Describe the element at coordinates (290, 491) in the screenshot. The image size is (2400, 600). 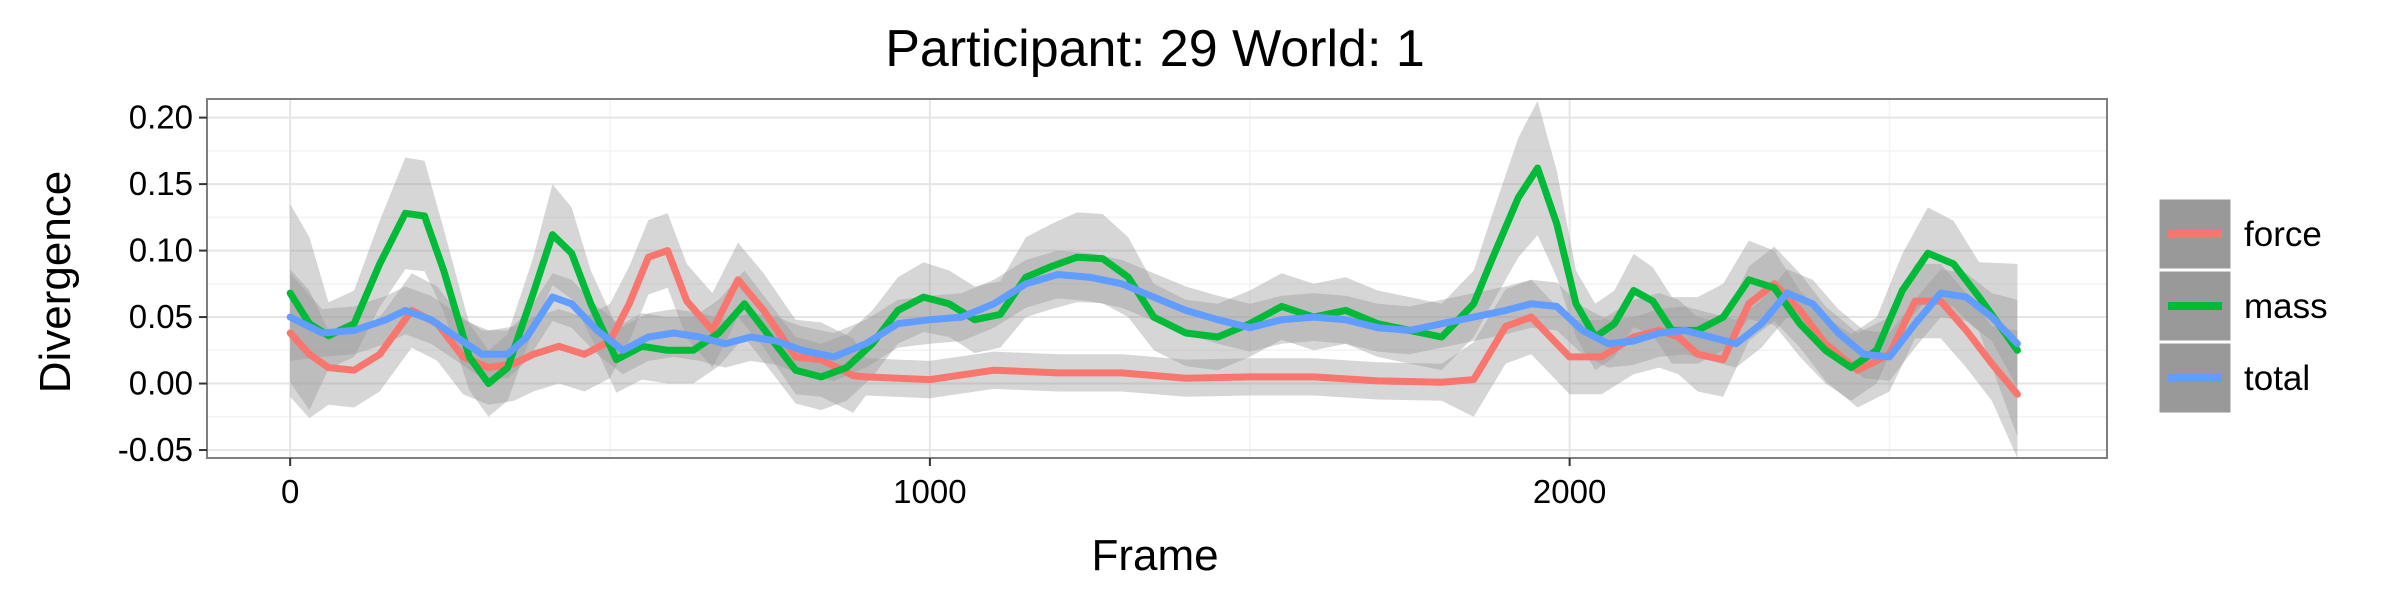
I see `x-tick-label: 0` at that location.